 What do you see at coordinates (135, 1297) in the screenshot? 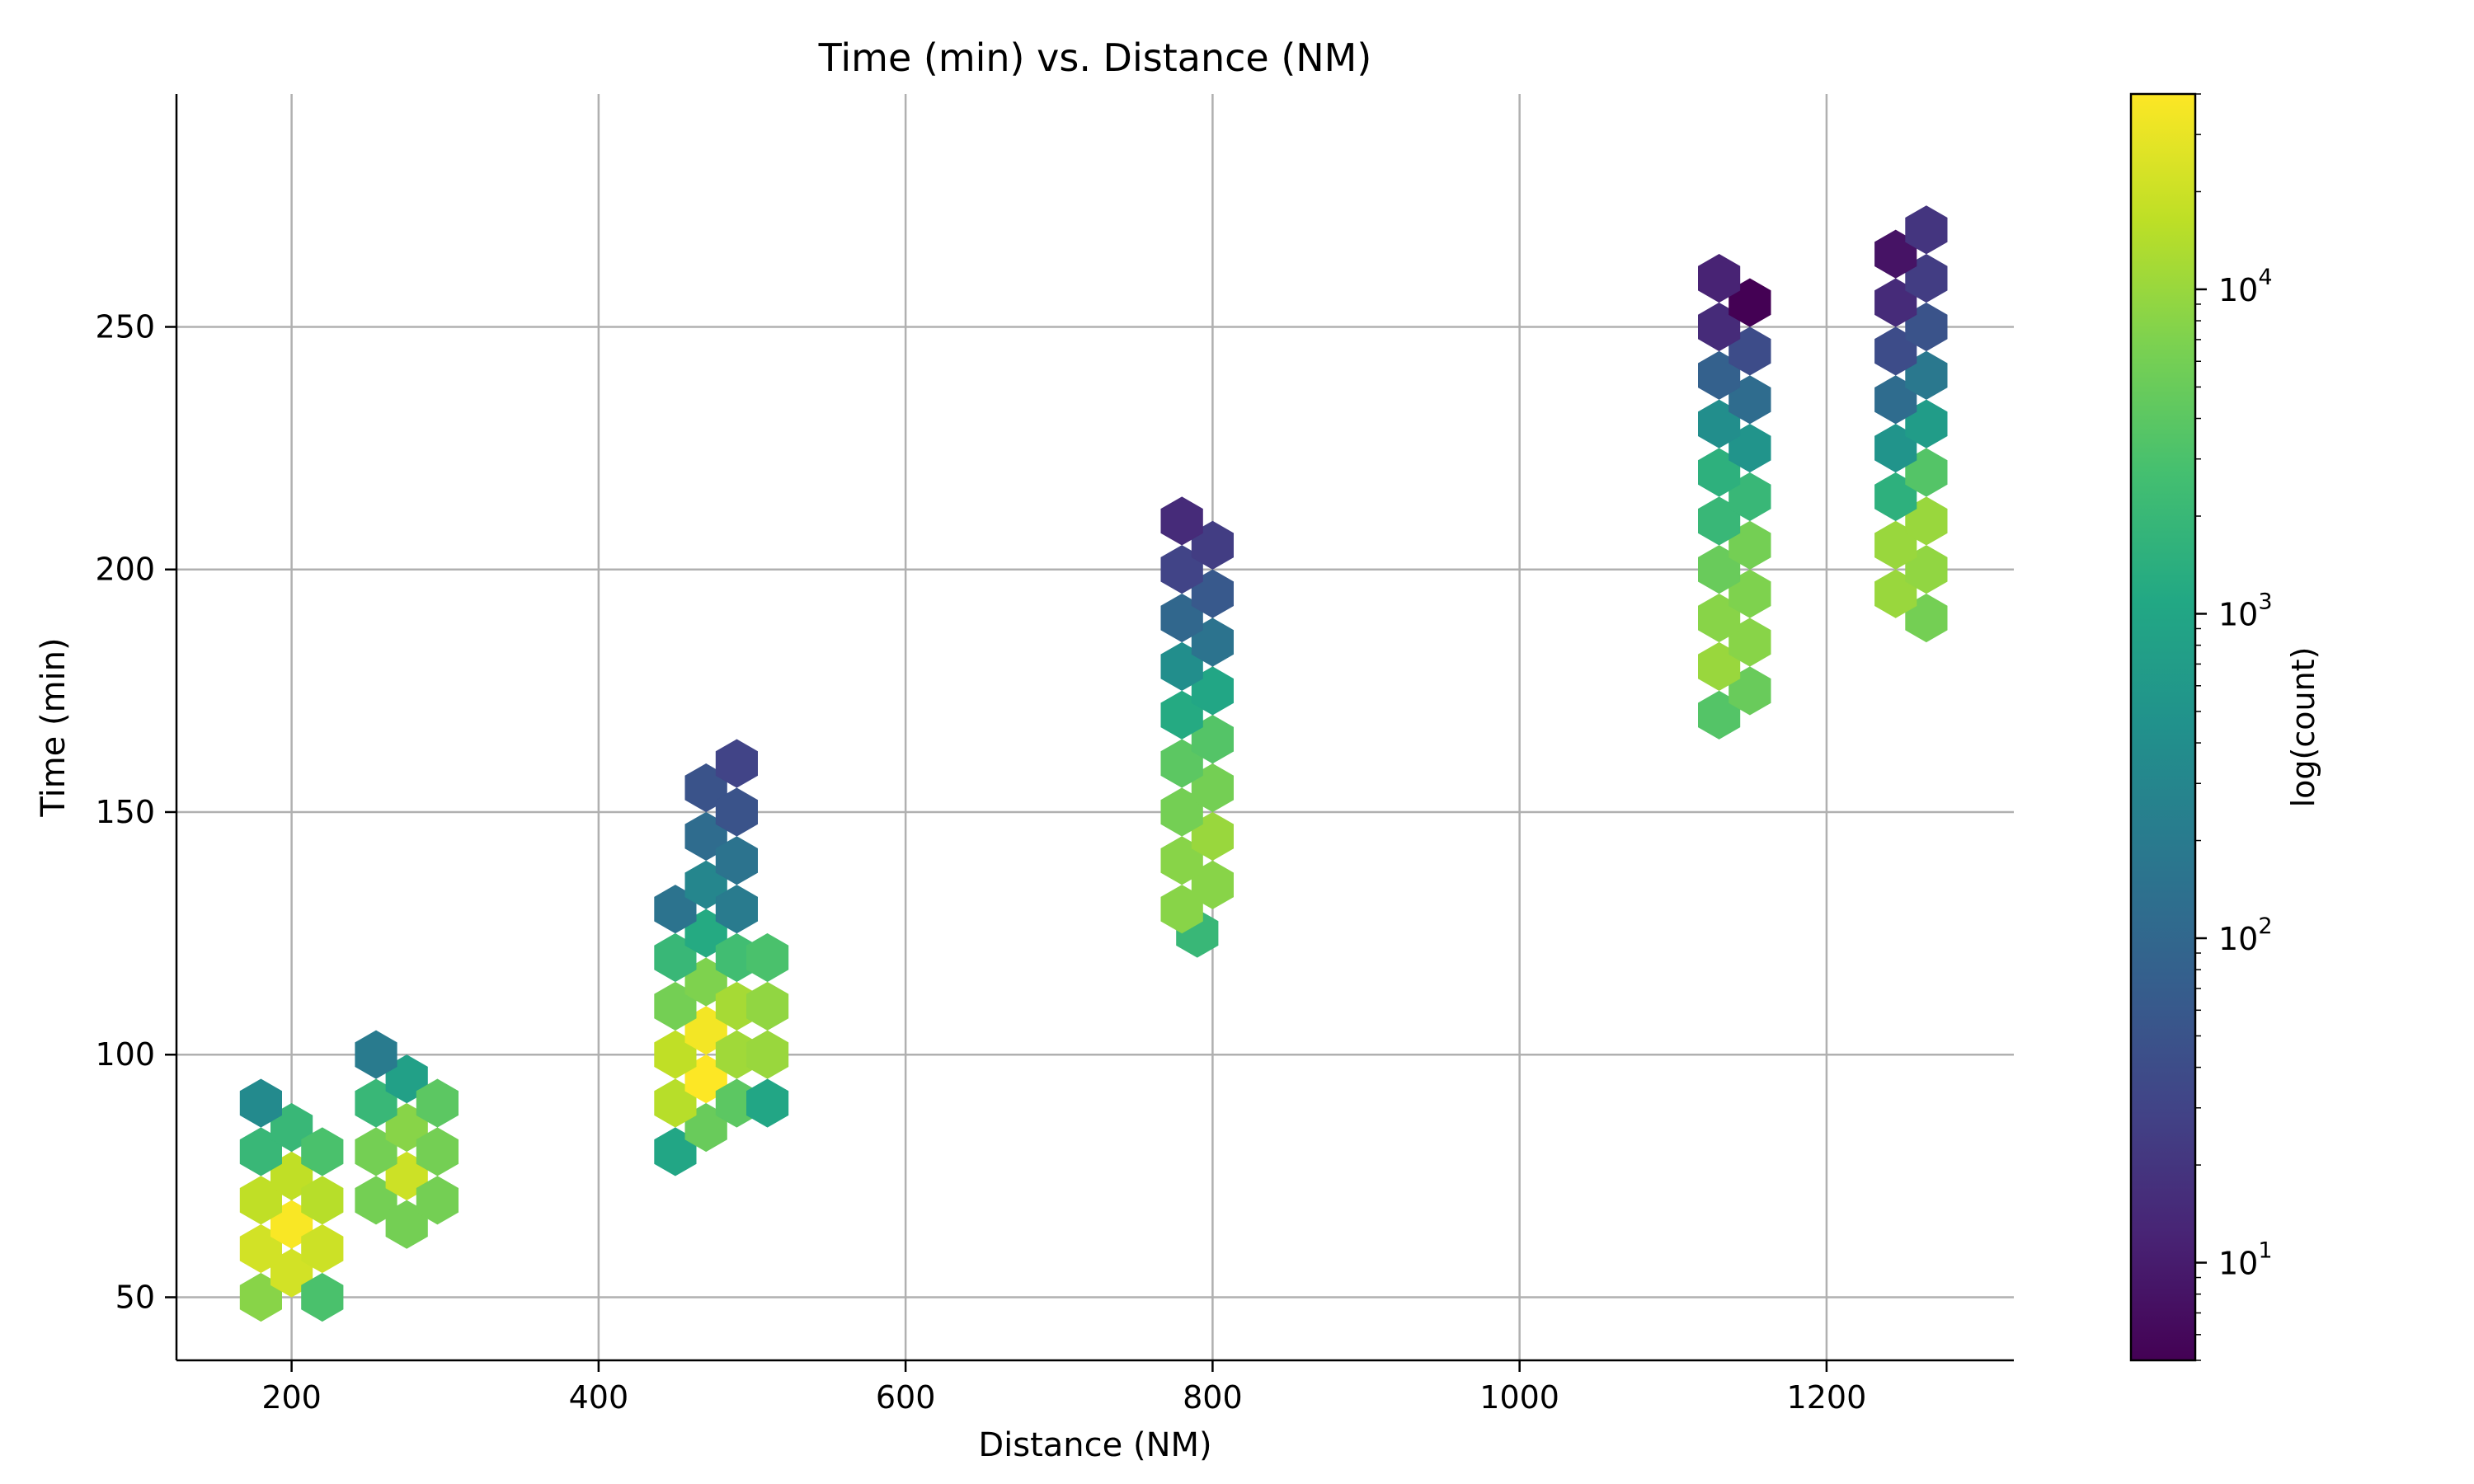
I see `y-tick-label: 50` at bounding box center [135, 1297].